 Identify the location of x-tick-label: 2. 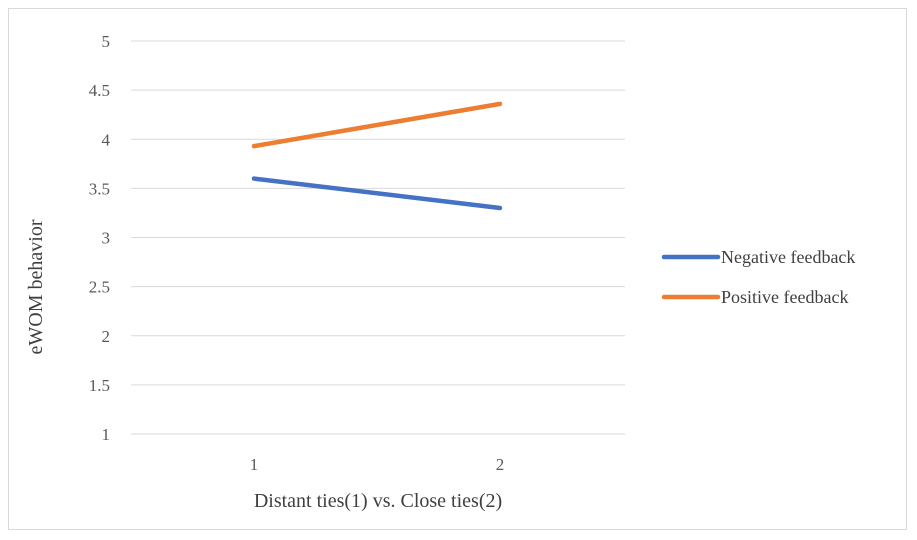
(500, 464).